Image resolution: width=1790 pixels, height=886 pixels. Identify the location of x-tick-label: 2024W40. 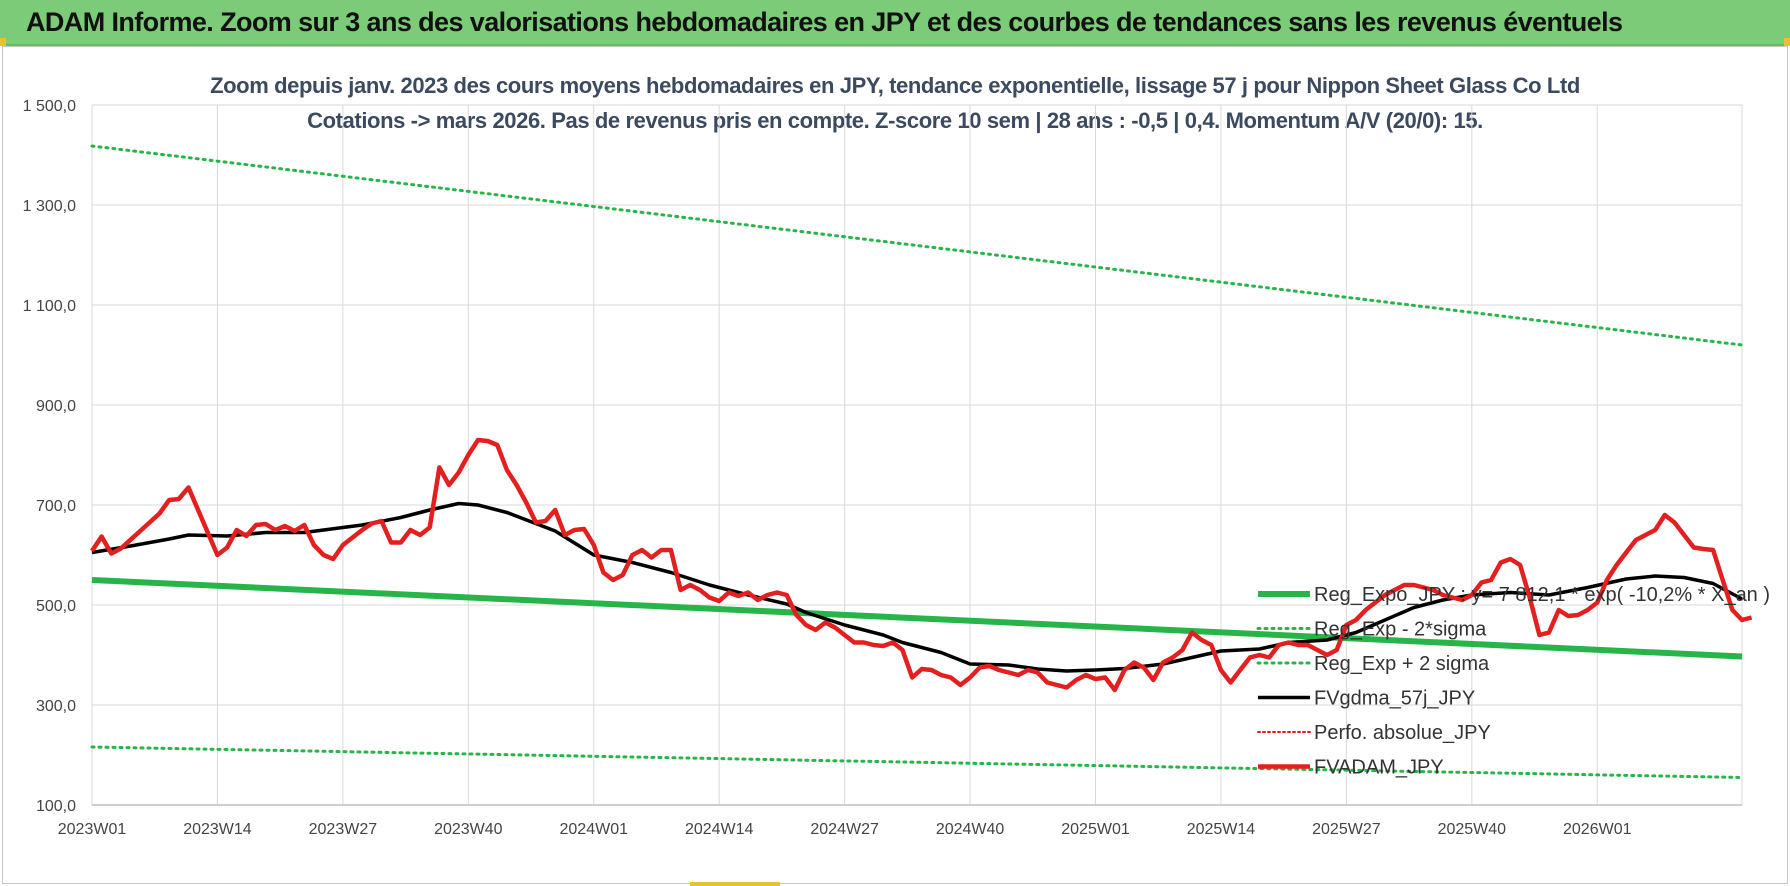
(970, 829).